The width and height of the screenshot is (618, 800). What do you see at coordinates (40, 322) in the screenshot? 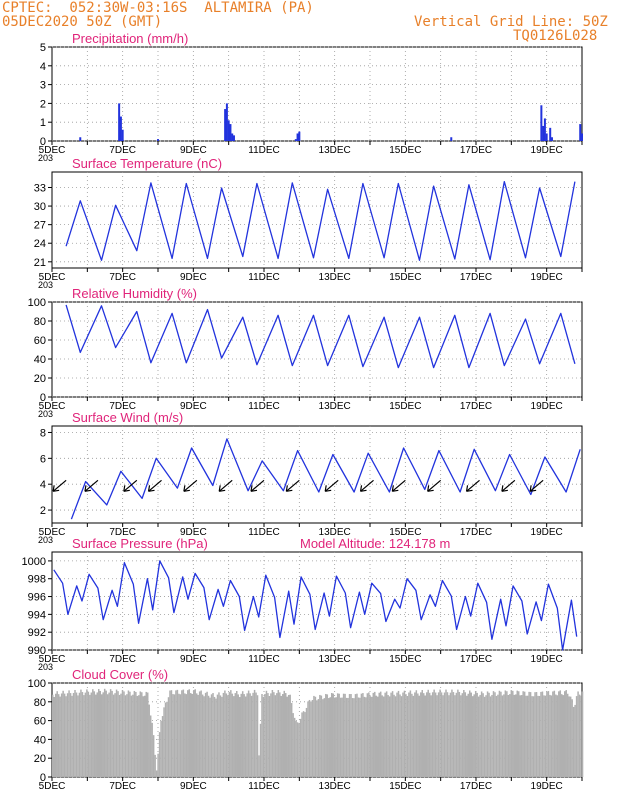
I see `y-tick-label: 80` at bounding box center [40, 322].